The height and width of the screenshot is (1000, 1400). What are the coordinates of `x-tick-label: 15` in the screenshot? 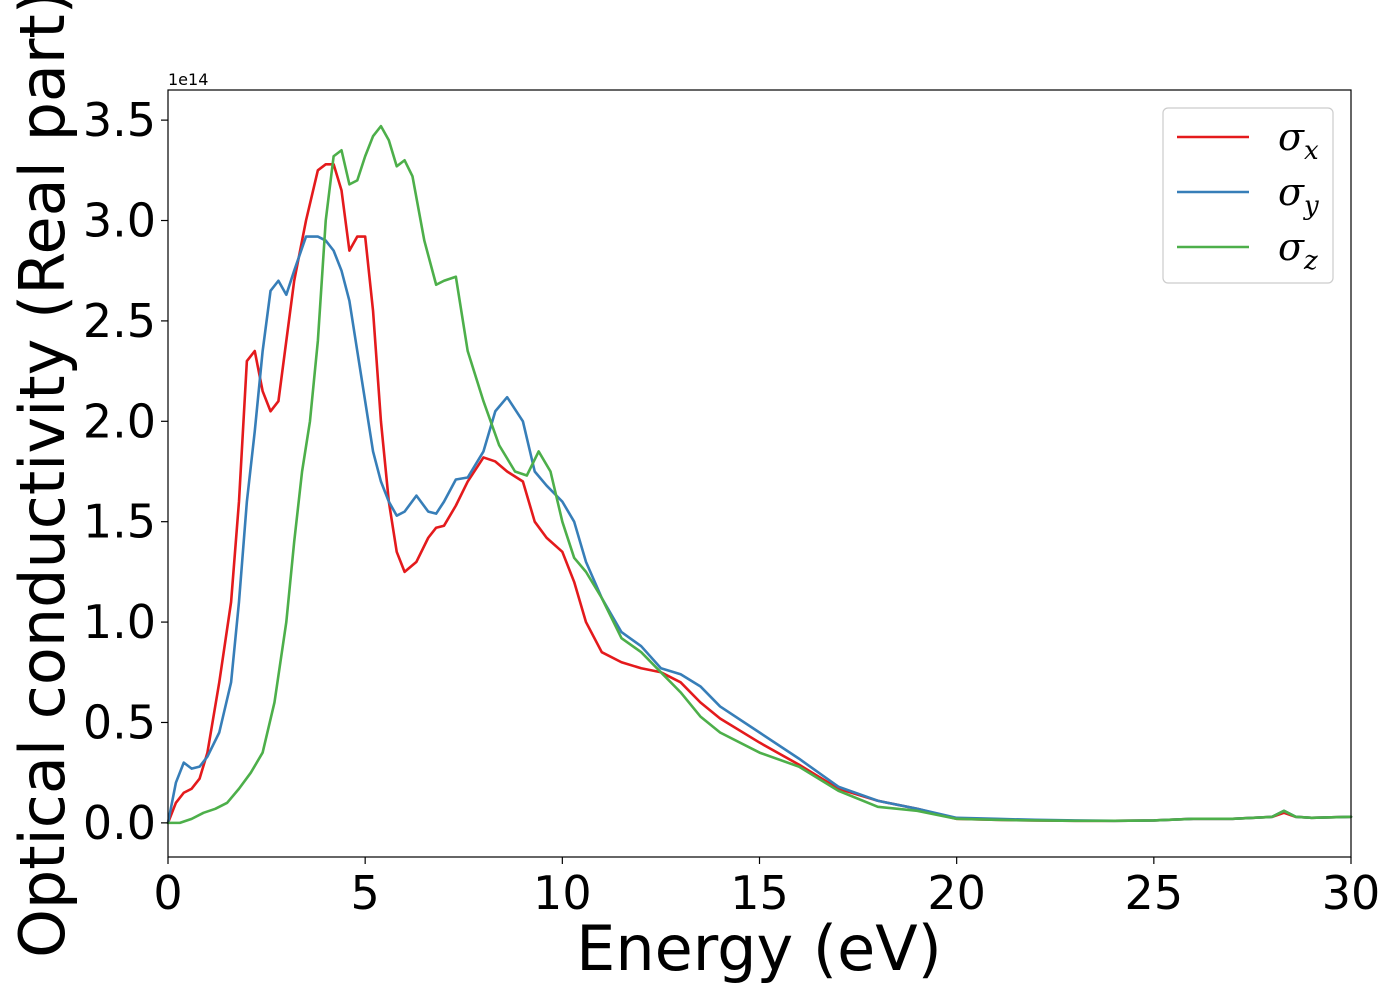 It's located at (759, 893).